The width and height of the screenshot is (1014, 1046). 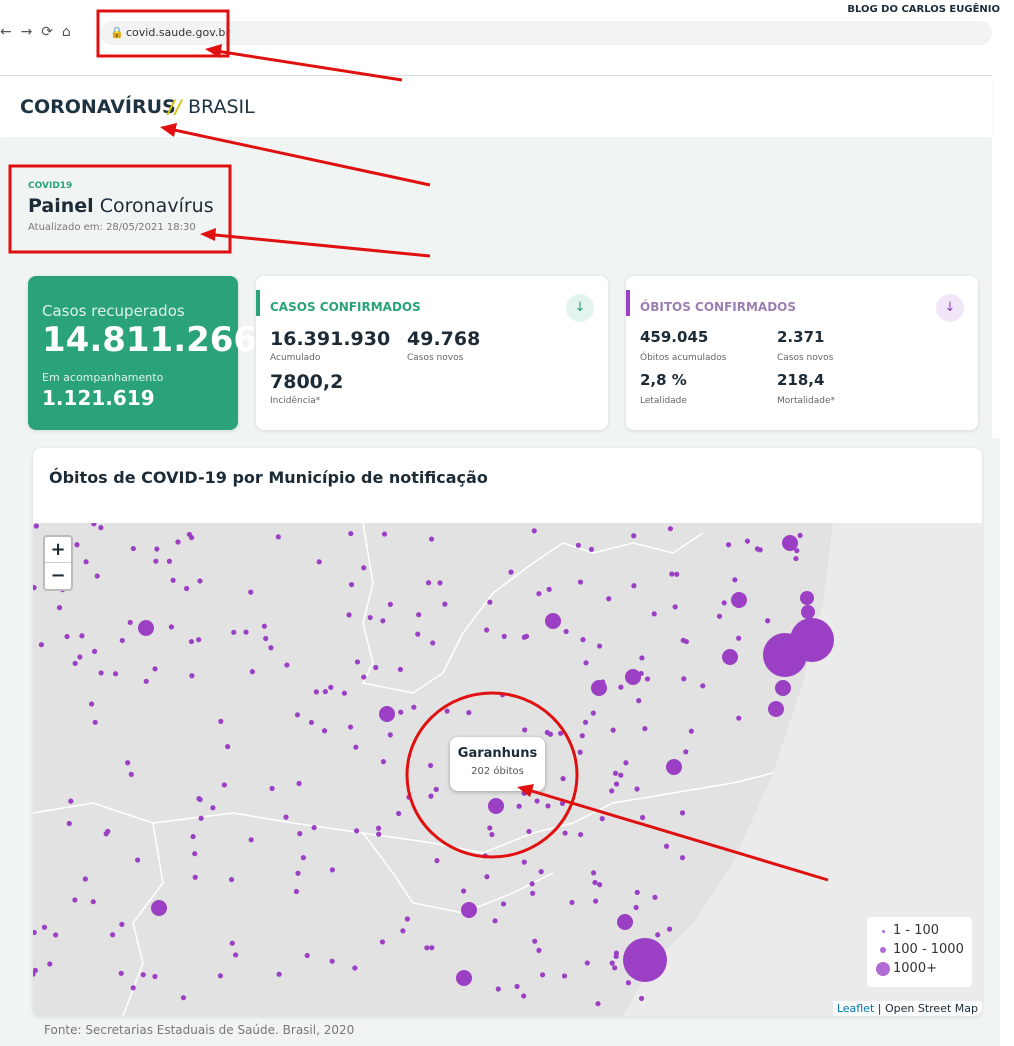 What do you see at coordinates (35, 32) in the screenshot?
I see `nav-icons: ← → ⟳ ⌂` at bounding box center [35, 32].